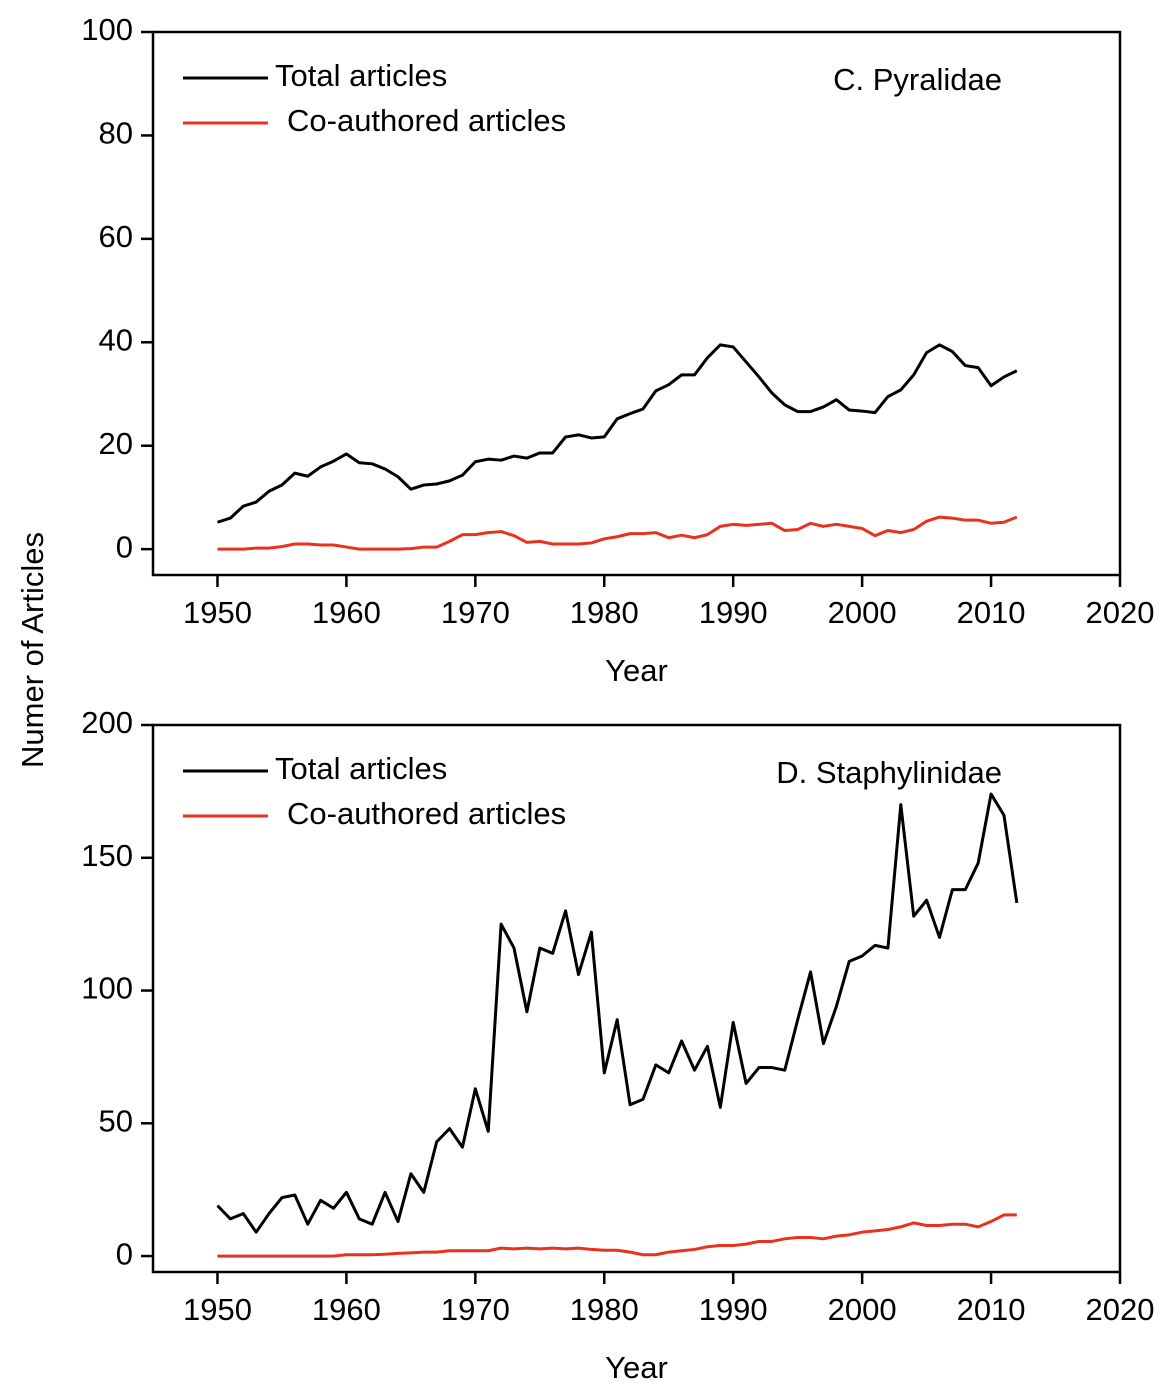 The height and width of the screenshot is (1383, 1165). I want to click on y-tick-label: 50, so click(116, 1120).